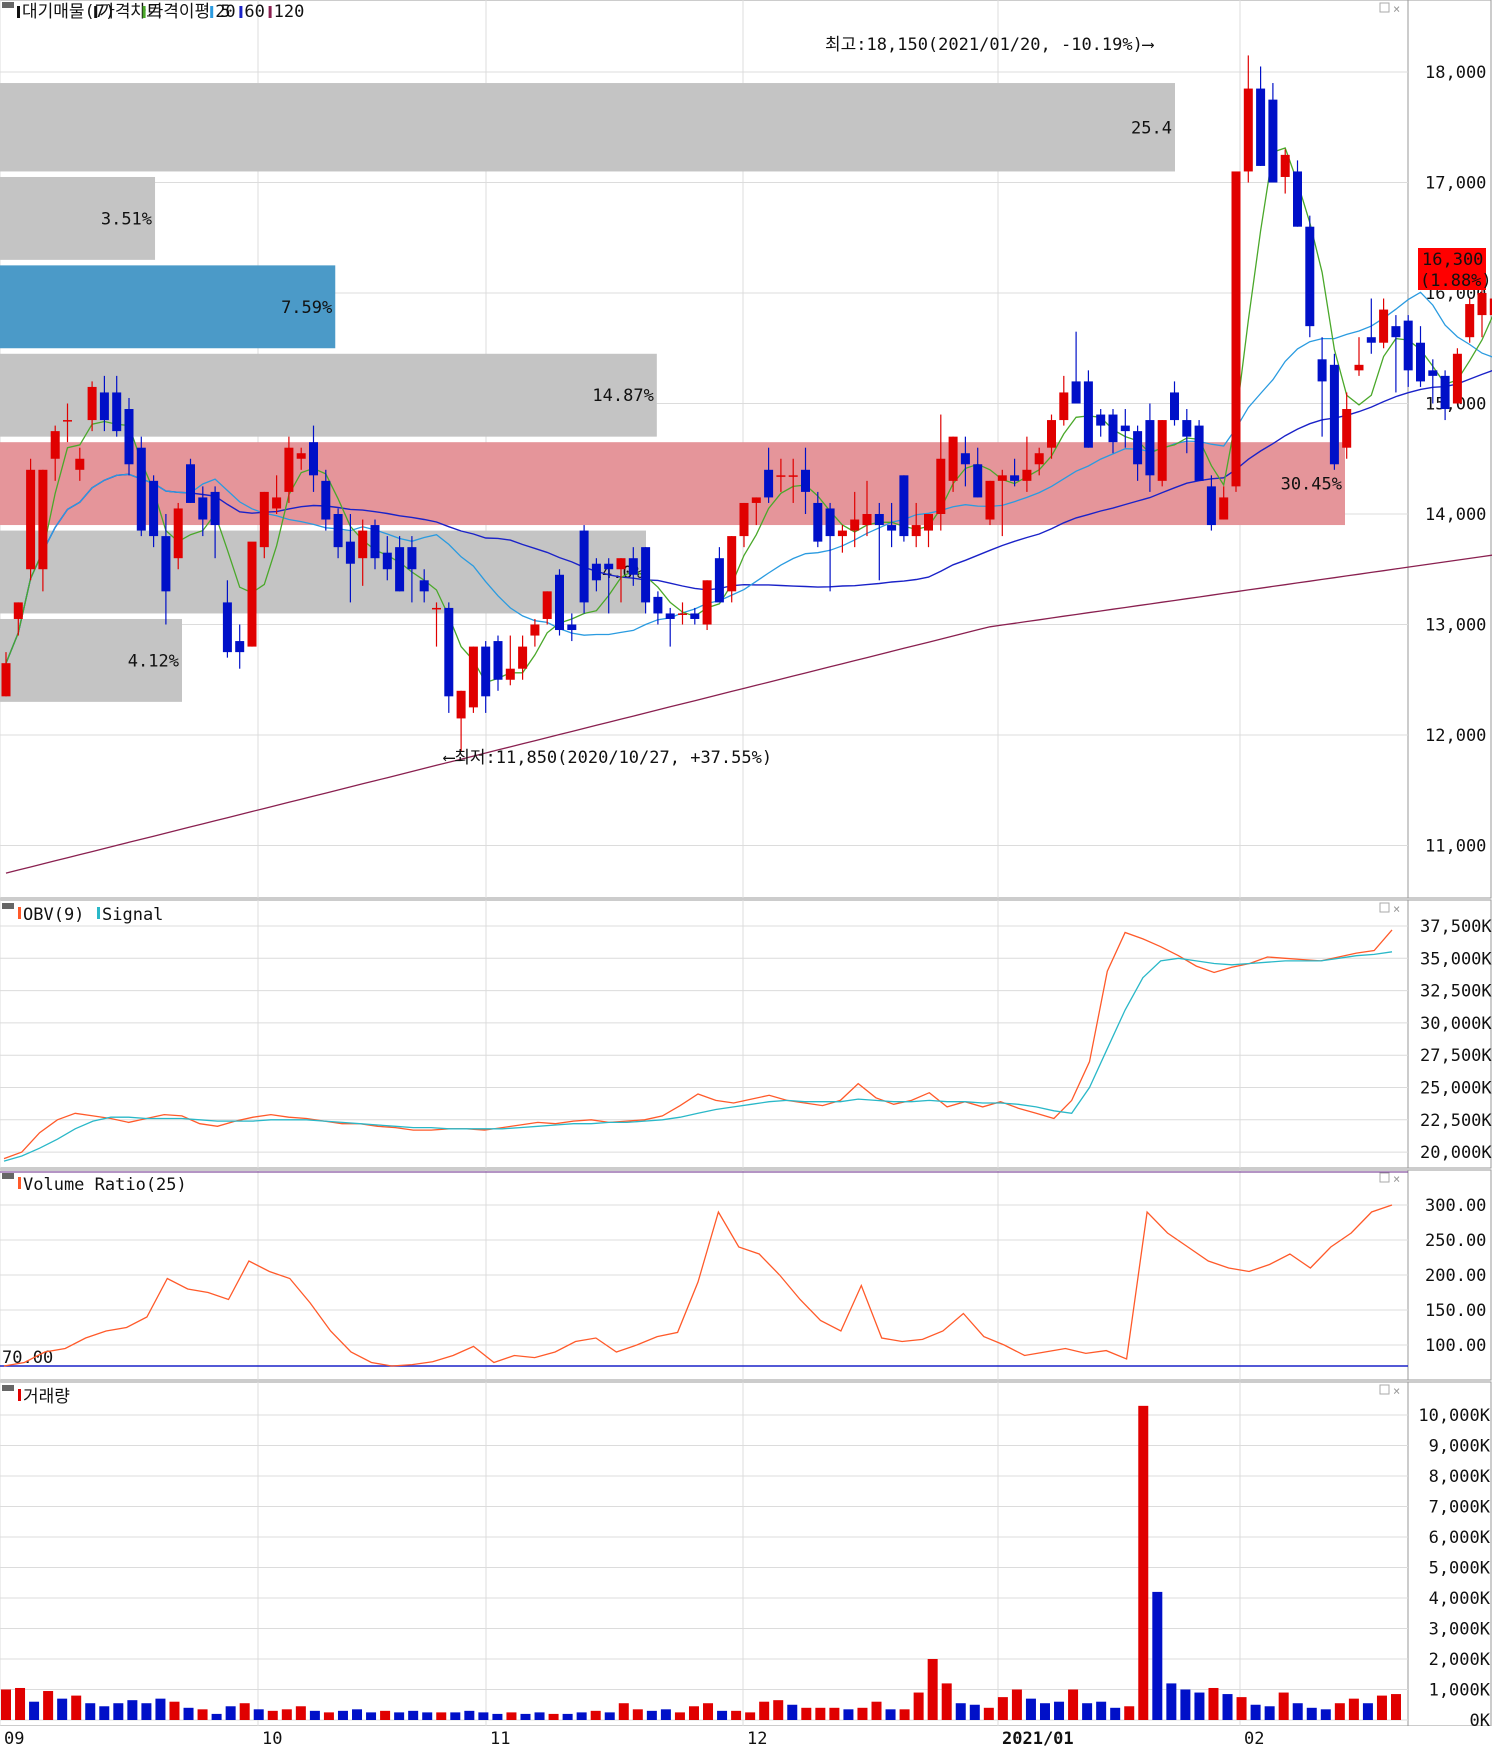 This screenshot has width=1492, height=1751. Describe the element at coordinates (8, 1388) in the screenshot. I see `panel-menu-icon` at that location.